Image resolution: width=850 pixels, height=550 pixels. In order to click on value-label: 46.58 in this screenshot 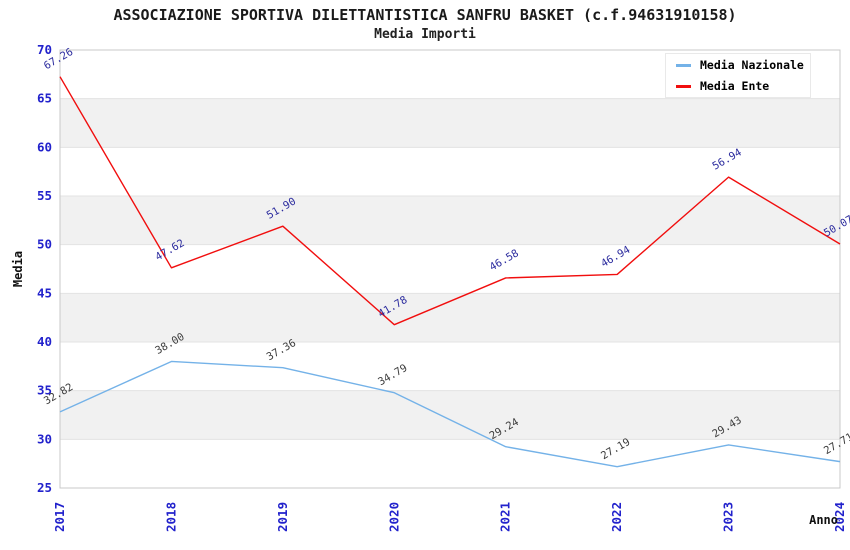, I will do `click(504, 260)`.